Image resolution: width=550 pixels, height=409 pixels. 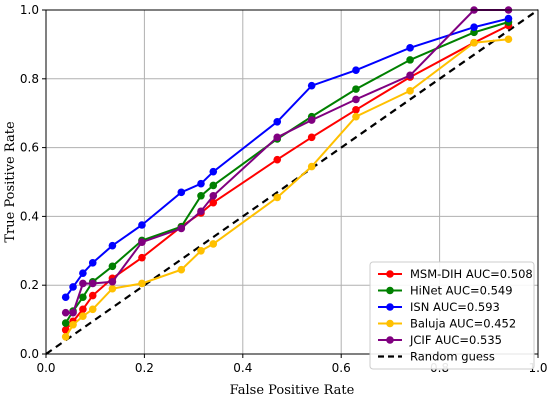 What do you see at coordinates (463, 324) in the screenshot?
I see `legend-label: Baluja AUC=0.452` at bounding box center [463, 324].